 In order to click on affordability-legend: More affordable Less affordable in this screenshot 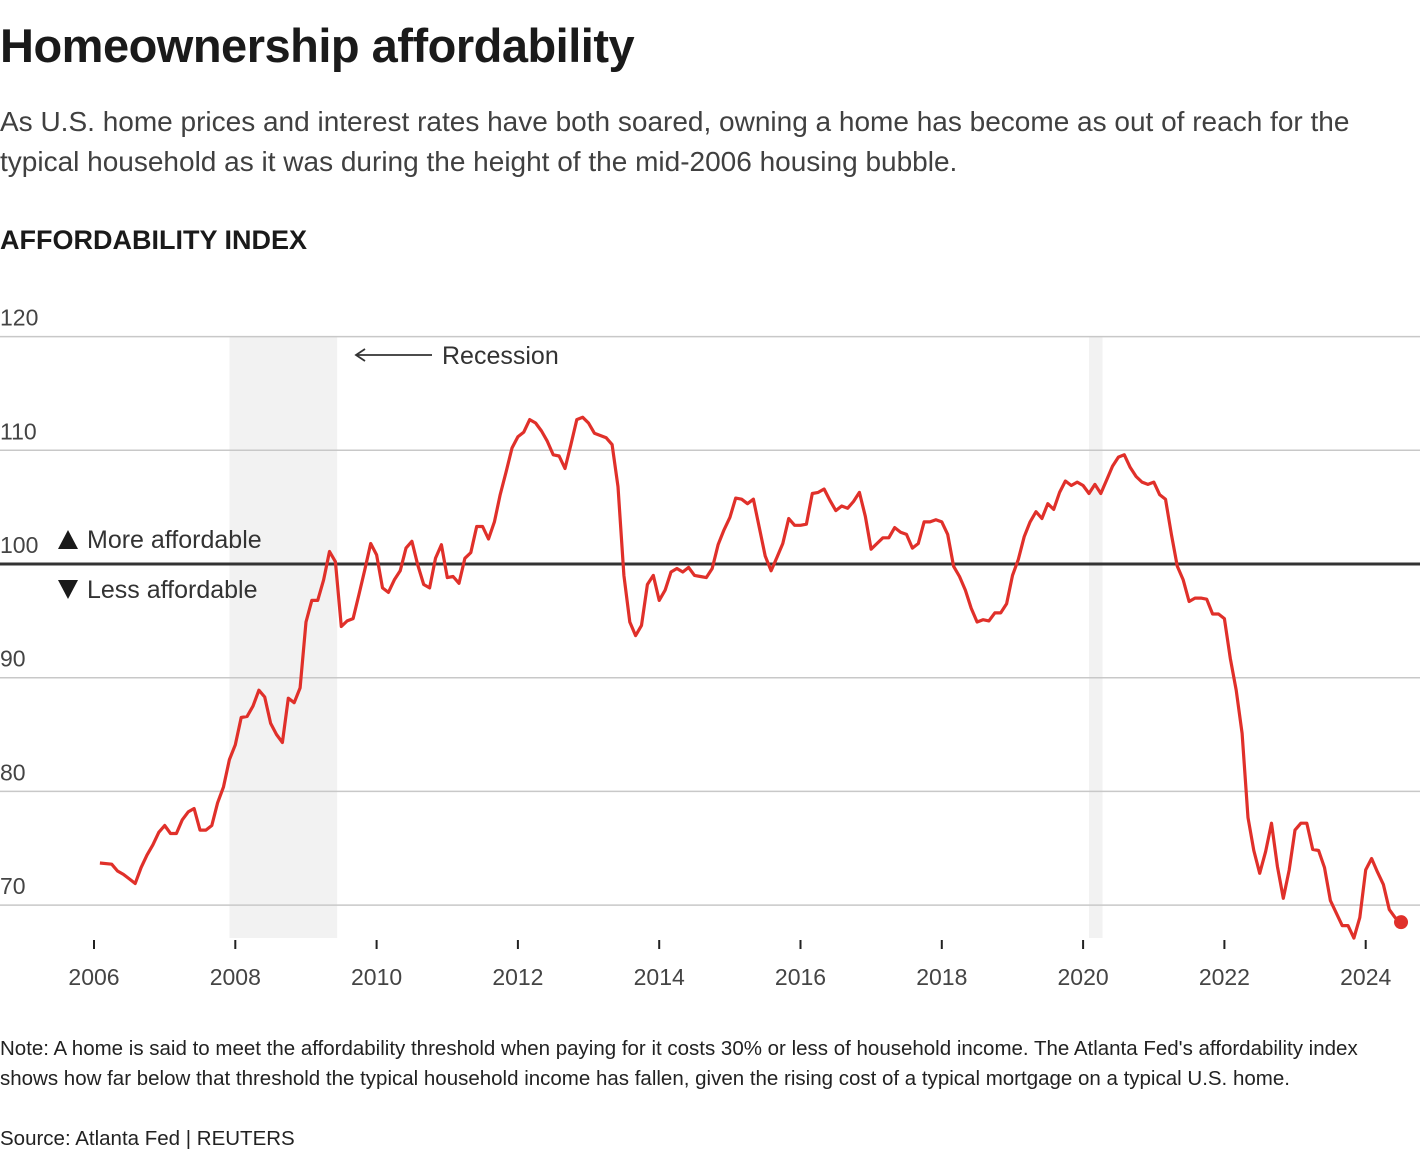, I will do `click(160, 565)`.